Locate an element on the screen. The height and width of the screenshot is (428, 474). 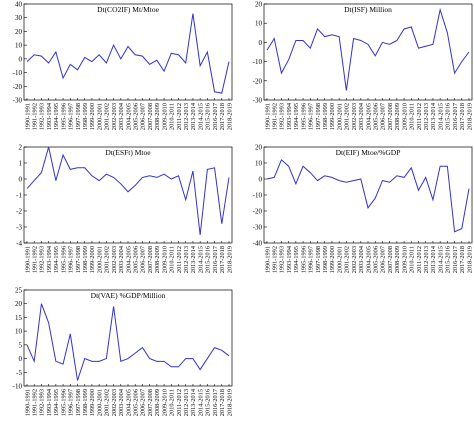
x-tick-label: 1999-2000 is located at coordinates (92, 259).